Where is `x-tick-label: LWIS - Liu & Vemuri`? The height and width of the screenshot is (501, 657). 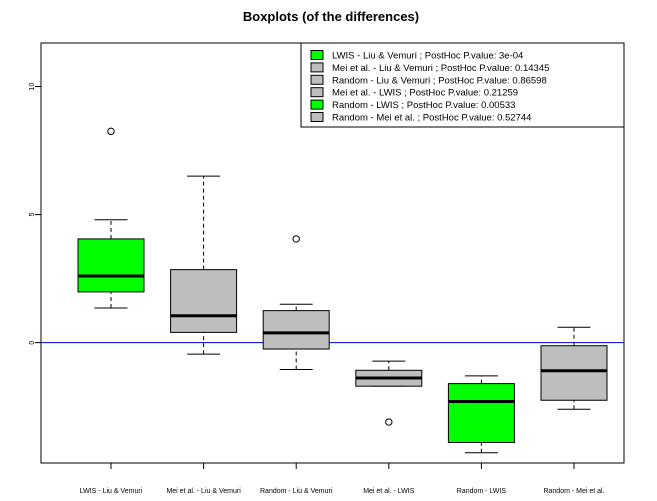 x-tick-label: LWIS - Liu & Vemuri is located at coordinates (111, 491).